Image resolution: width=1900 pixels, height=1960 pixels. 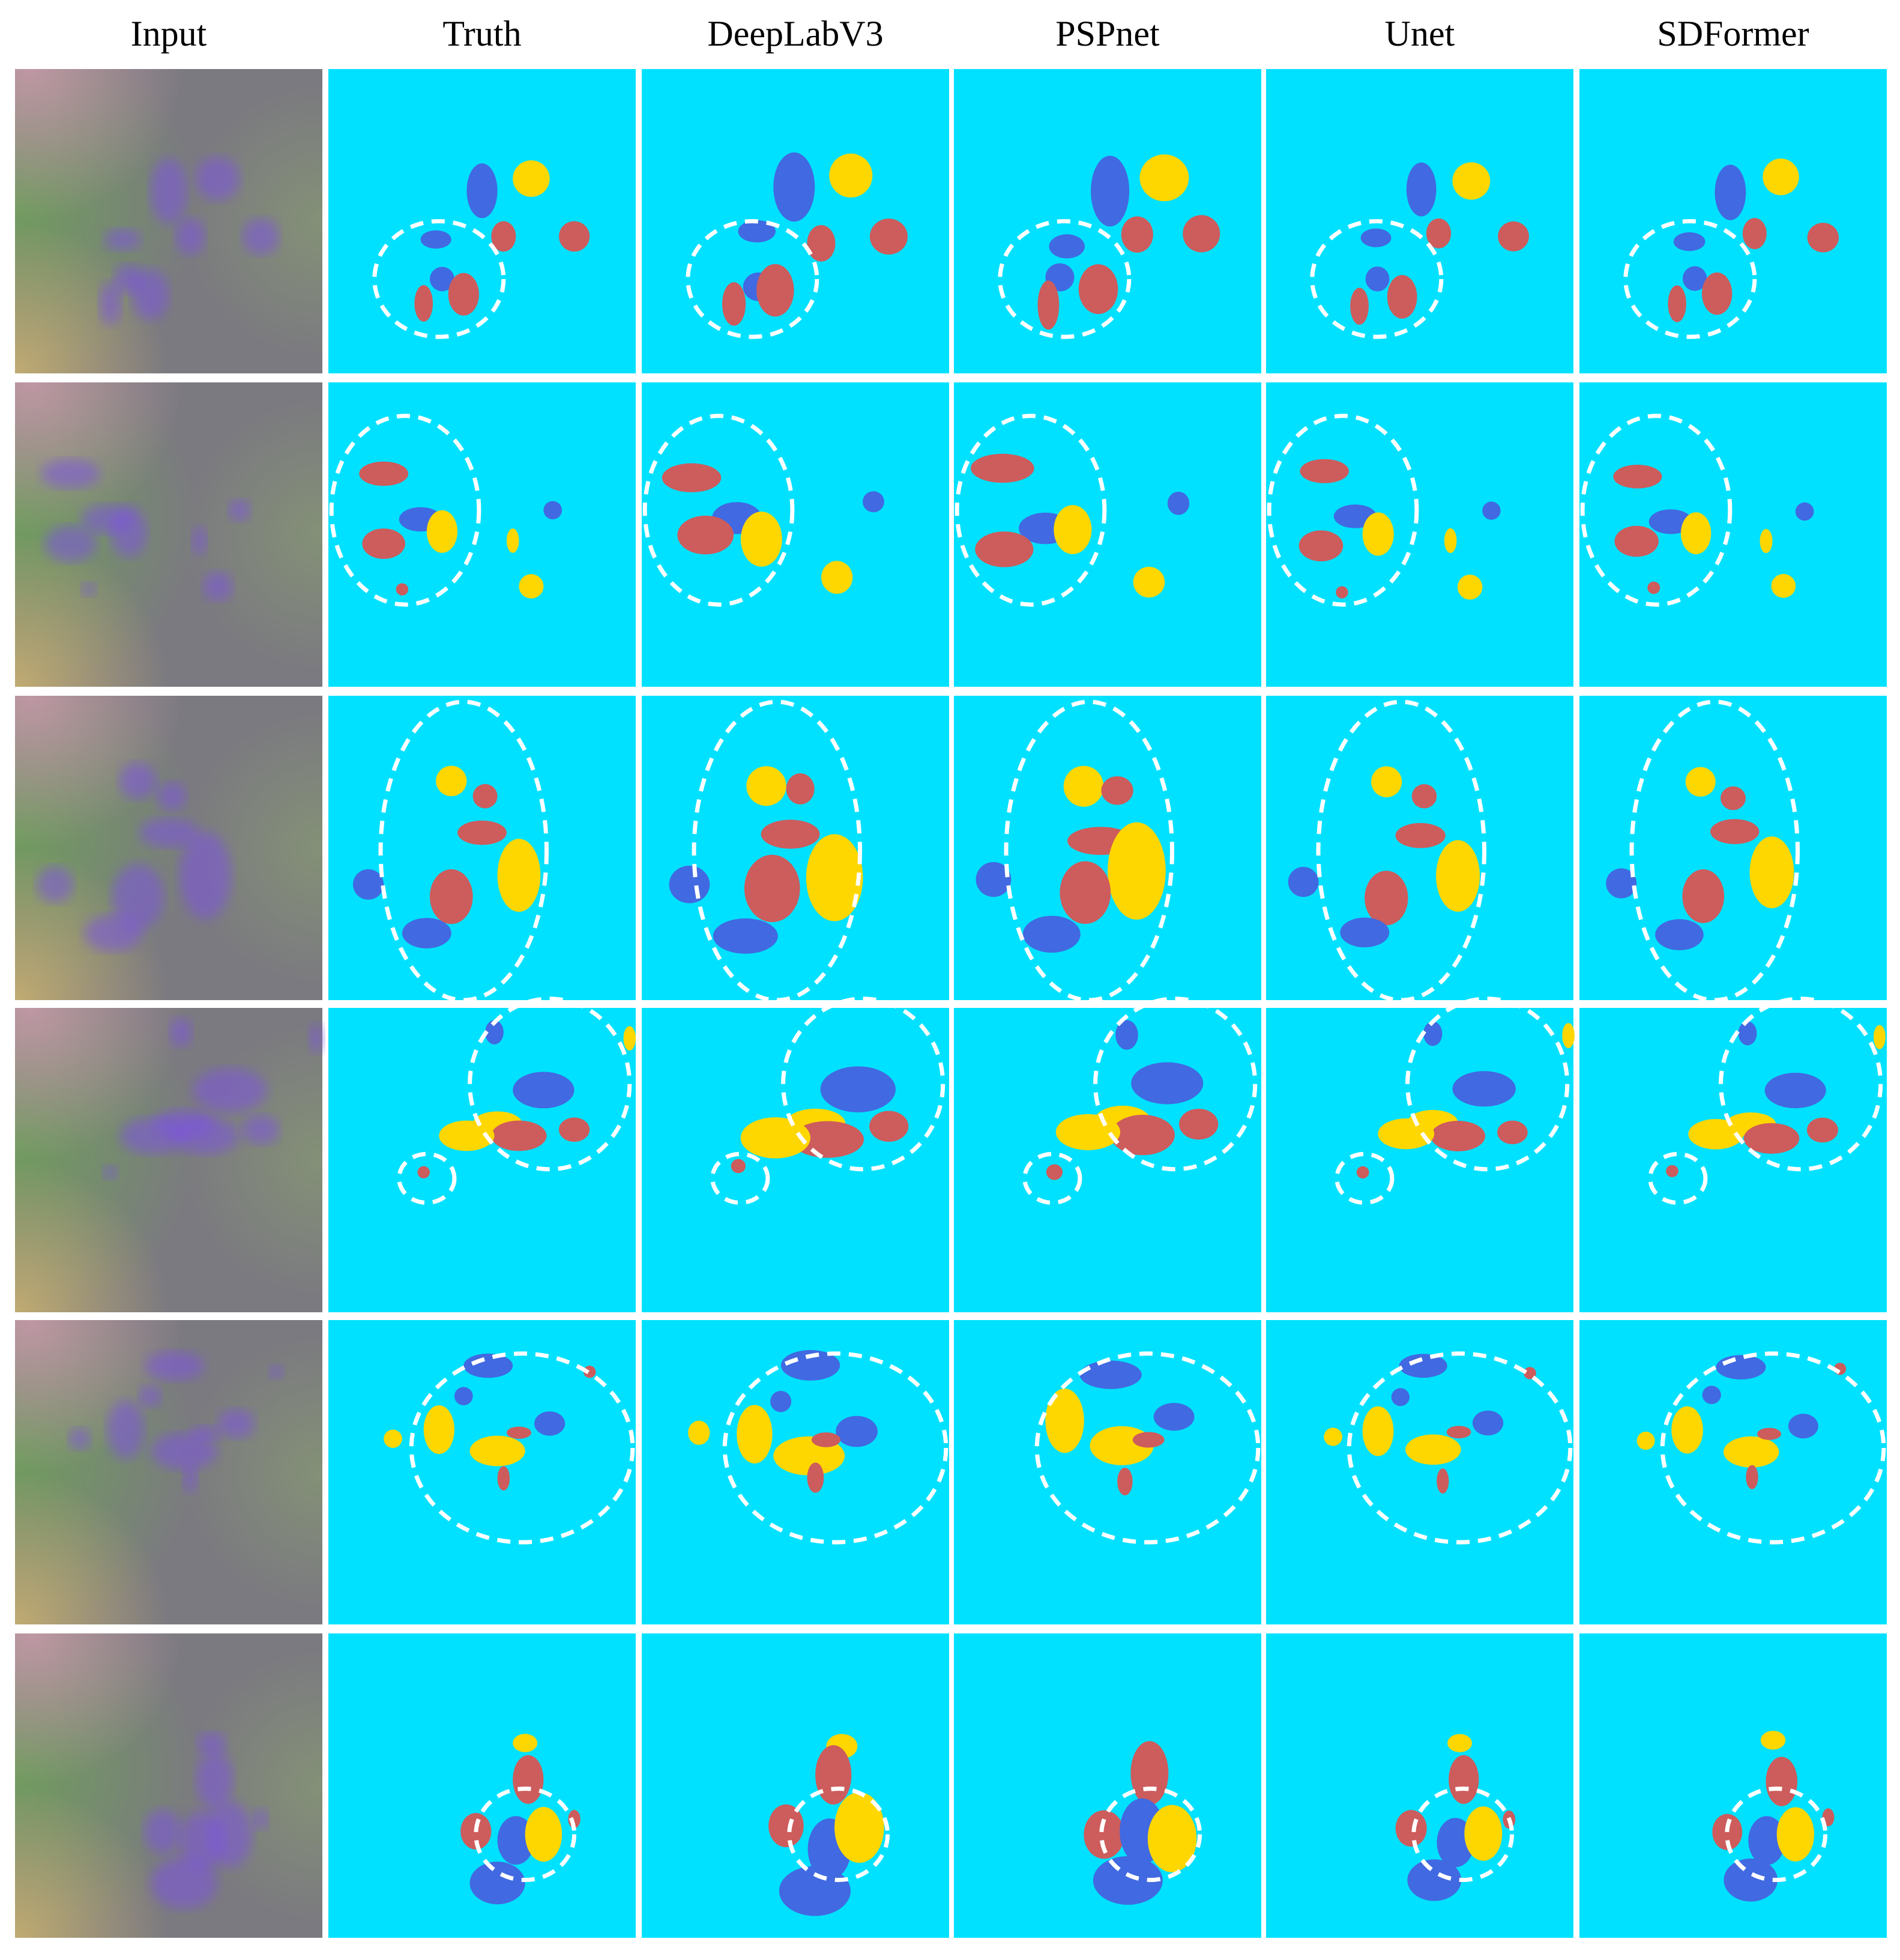 What do you see at coordinates (1107, 33) in the screenshot?
I see `column-header: PSPnet` at bounding box center [1107, 33].